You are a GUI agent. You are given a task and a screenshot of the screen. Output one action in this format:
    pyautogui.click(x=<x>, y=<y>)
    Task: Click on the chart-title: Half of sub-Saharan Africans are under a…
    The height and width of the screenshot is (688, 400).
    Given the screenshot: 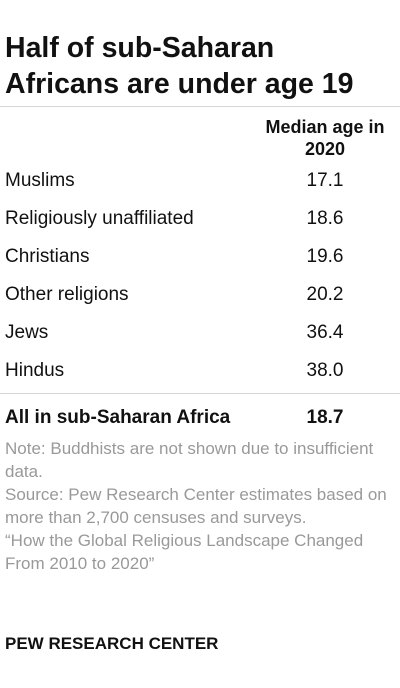 What is the action you would take?
    pyautogui.click(x=179, y=66)
    